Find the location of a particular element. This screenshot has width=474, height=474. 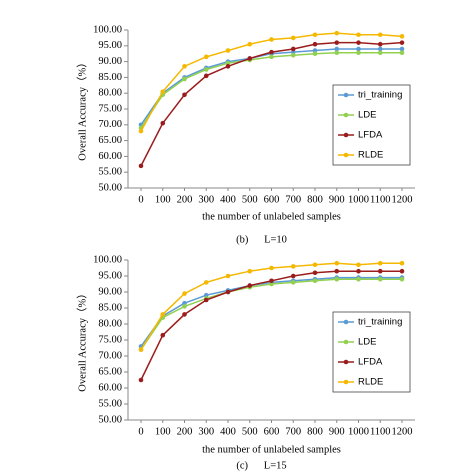

y-tick-label: 100.00 is located at coordinates (107, 259).